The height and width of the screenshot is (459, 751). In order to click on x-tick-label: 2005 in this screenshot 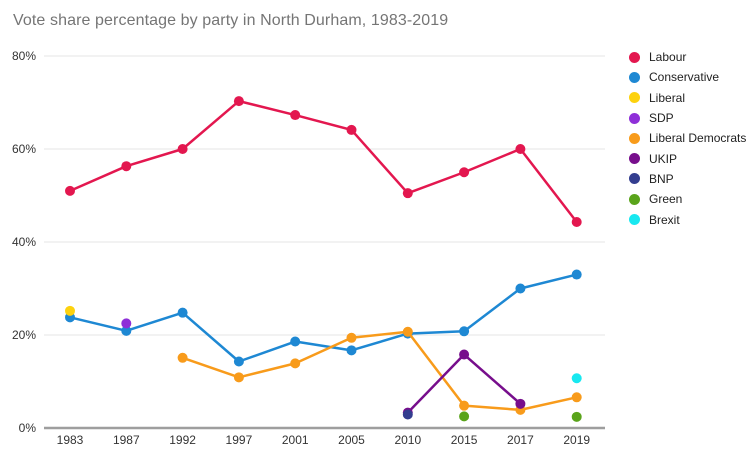, I will do `click(351, 440)`.